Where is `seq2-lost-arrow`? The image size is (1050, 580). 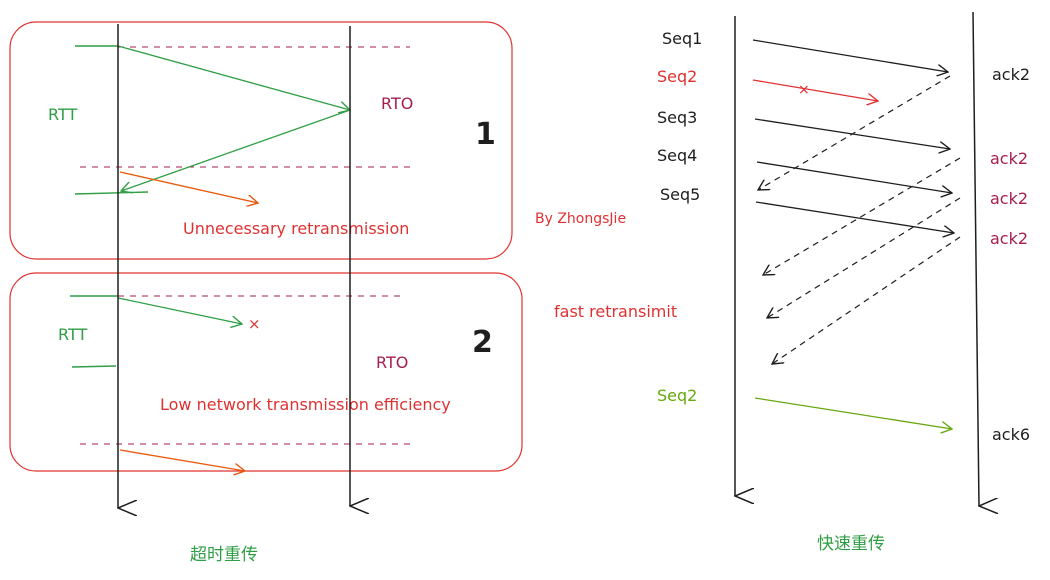 seq2-lost-arrow is located at coordinates (815, 90).